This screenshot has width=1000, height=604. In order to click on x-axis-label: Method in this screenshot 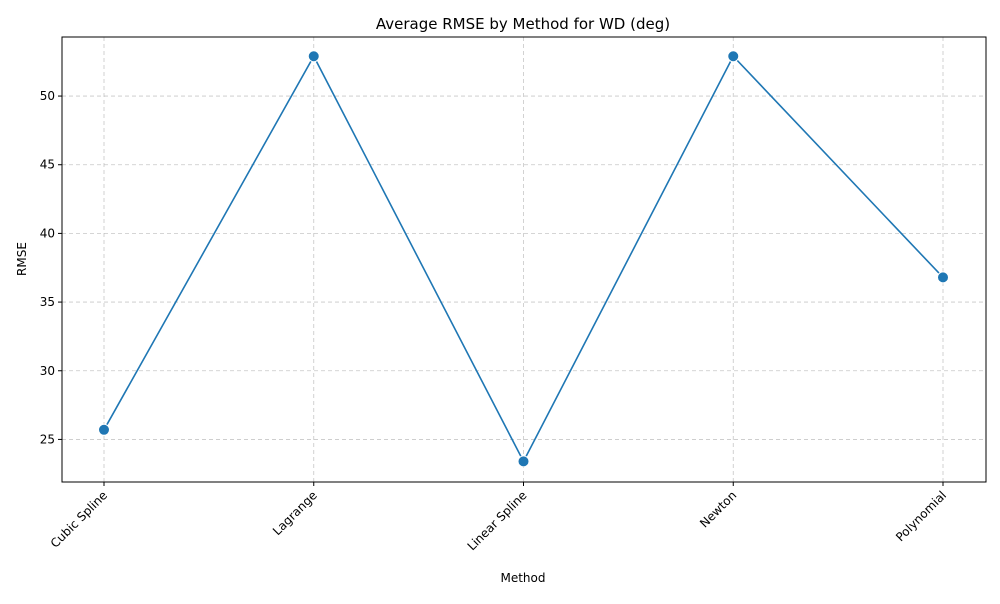, I will do `click(522, 578)`.